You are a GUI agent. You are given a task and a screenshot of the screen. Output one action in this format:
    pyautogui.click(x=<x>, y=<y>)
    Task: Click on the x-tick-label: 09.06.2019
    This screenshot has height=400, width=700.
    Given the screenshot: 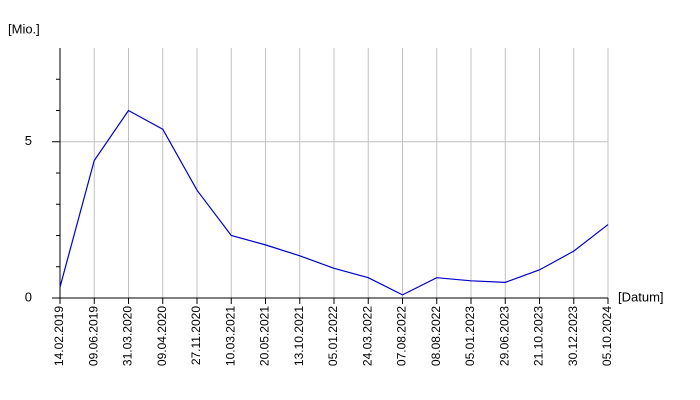 What is the action you would take?
    pyautogui.click(x=93, y=336)
    